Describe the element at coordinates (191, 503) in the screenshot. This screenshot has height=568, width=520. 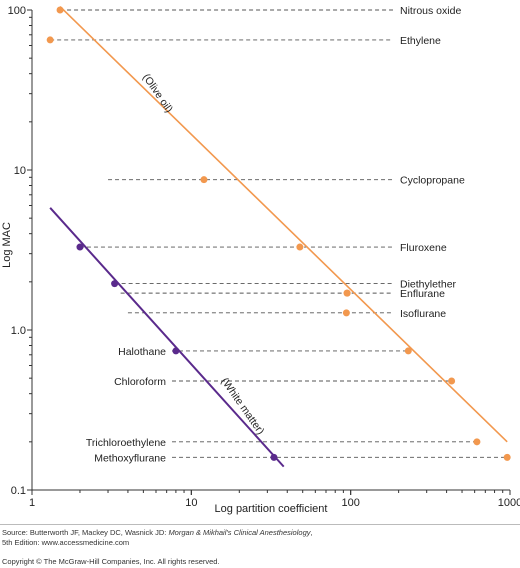
I see `x-tick-label: 10` at that location.